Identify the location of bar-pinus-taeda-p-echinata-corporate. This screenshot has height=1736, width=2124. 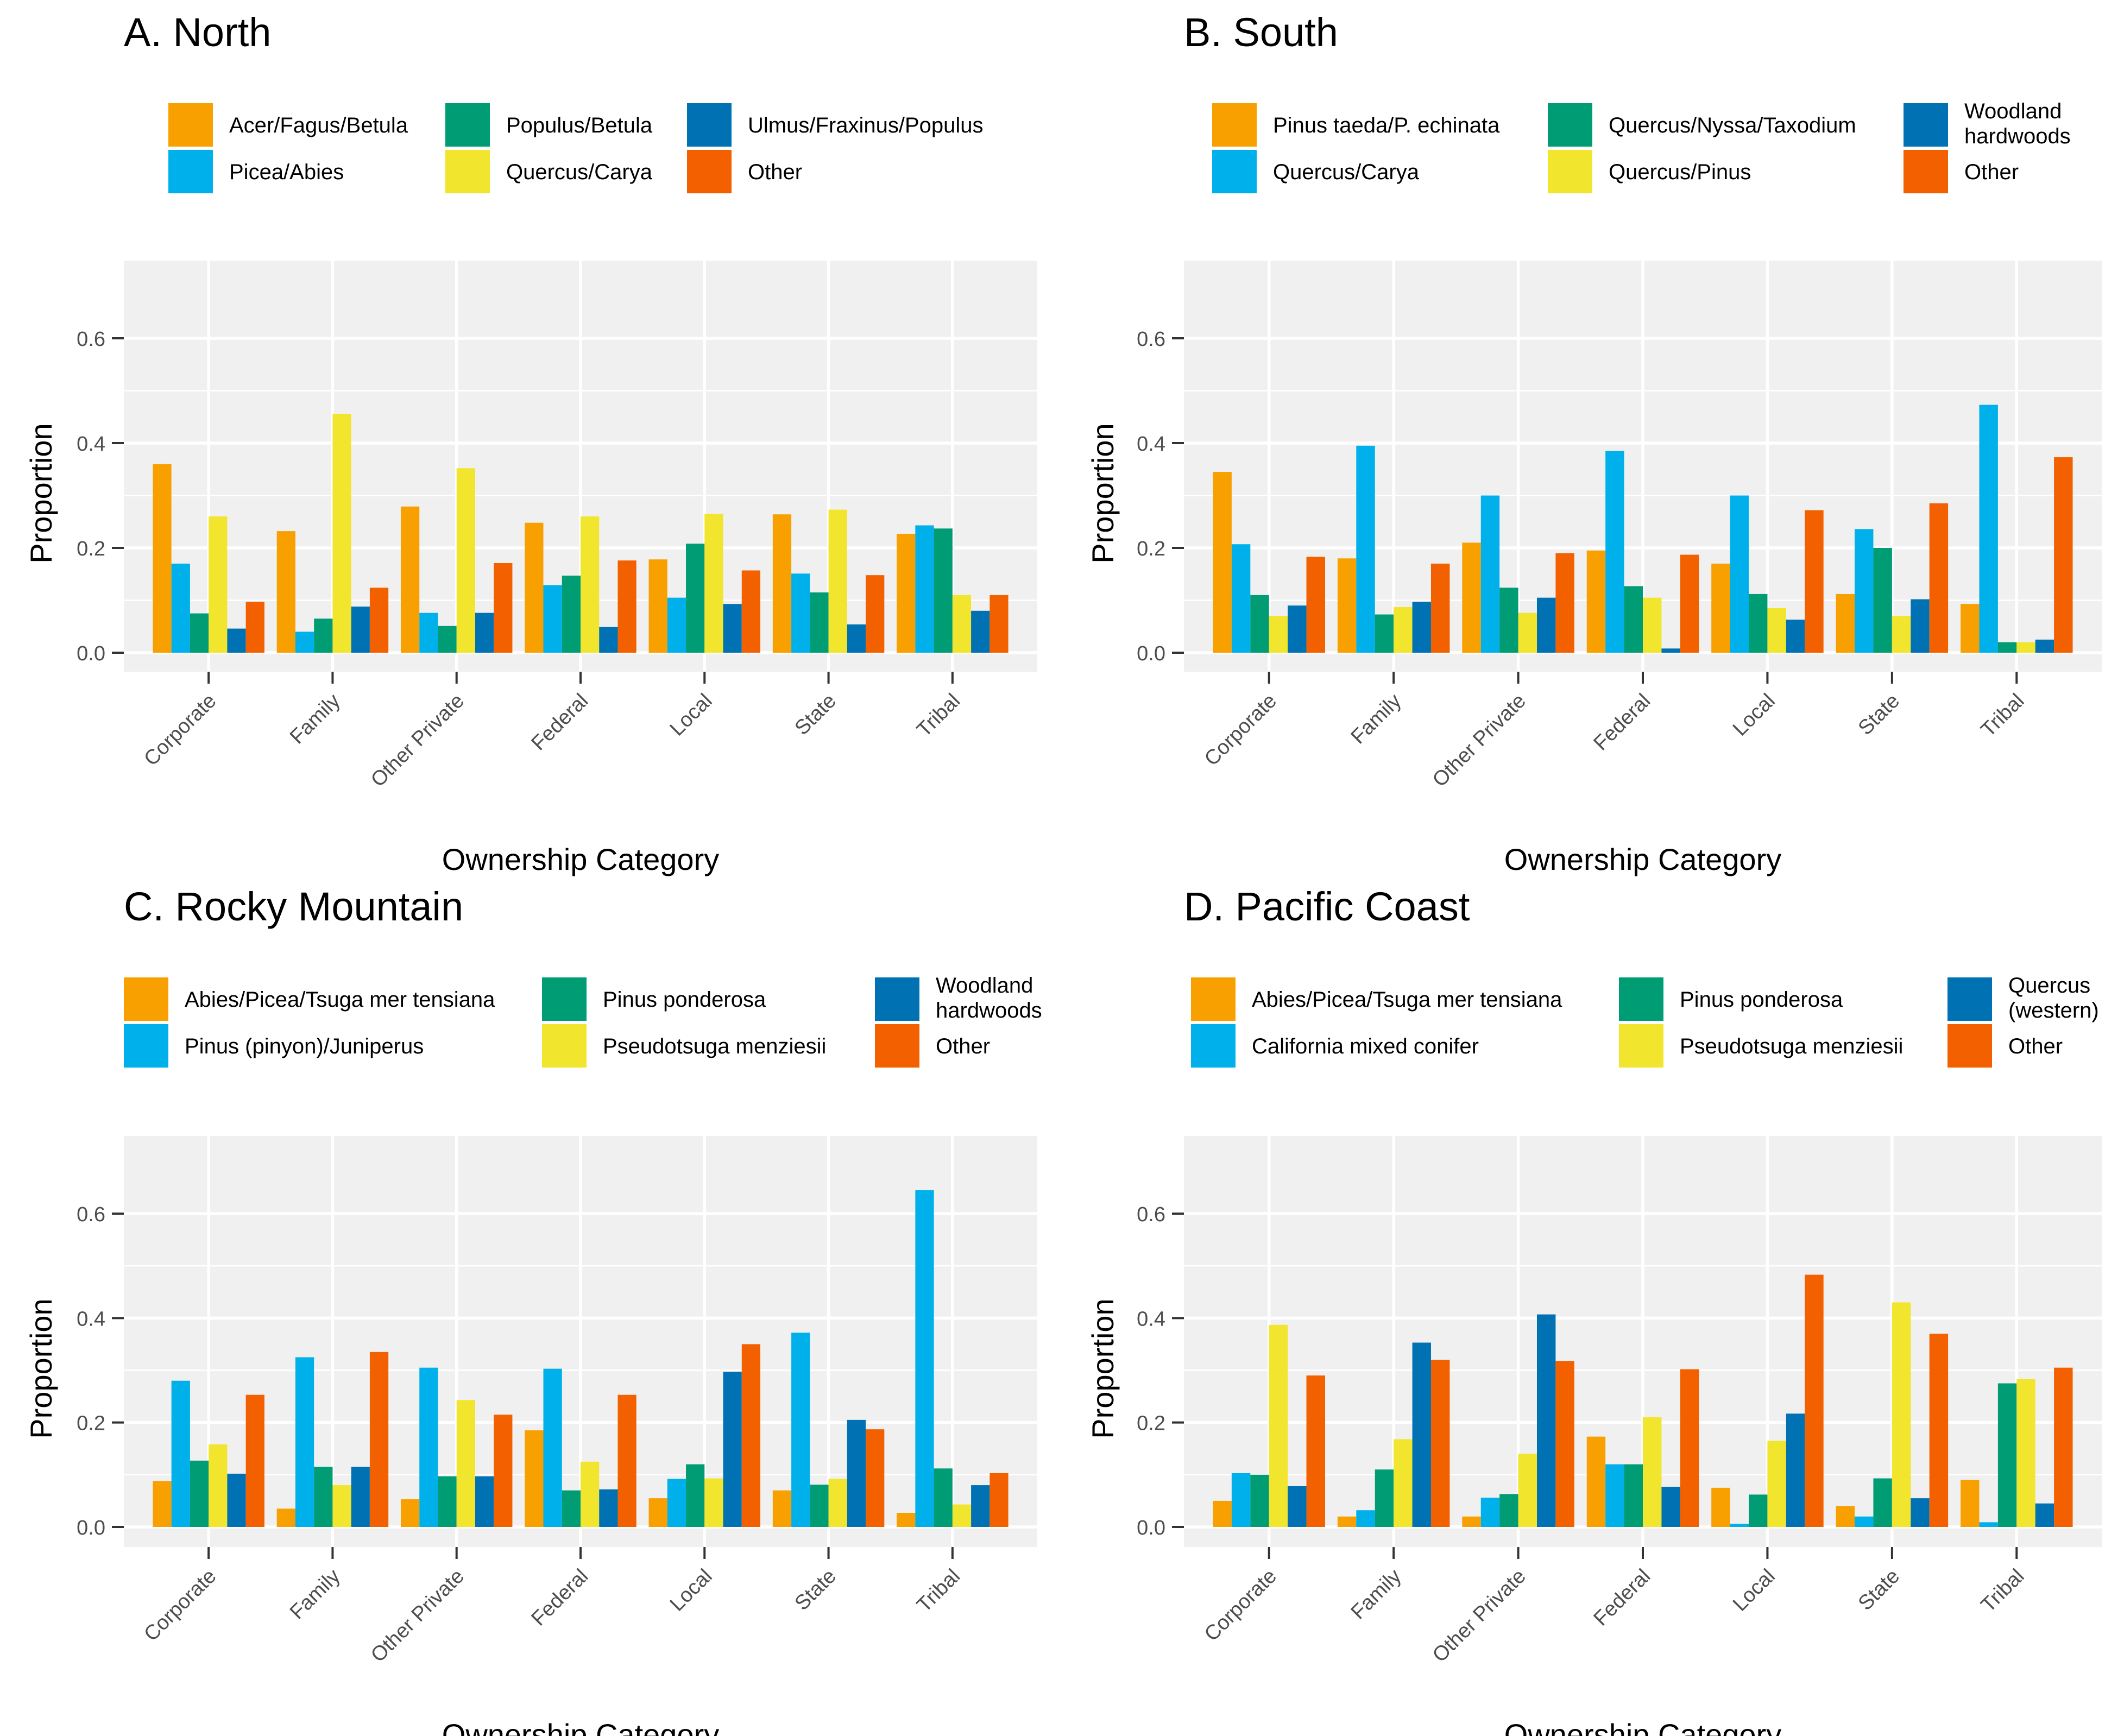
(1222, 562).